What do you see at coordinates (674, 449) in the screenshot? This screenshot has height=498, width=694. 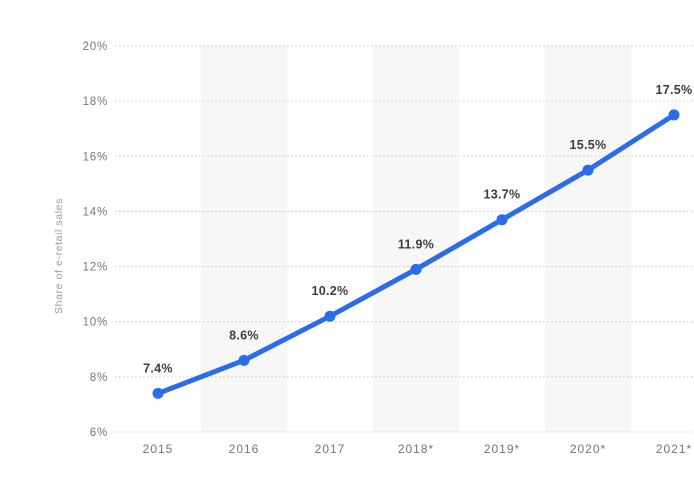 I see `x-tick-label: 2021*` at bounding box center [674, 449].